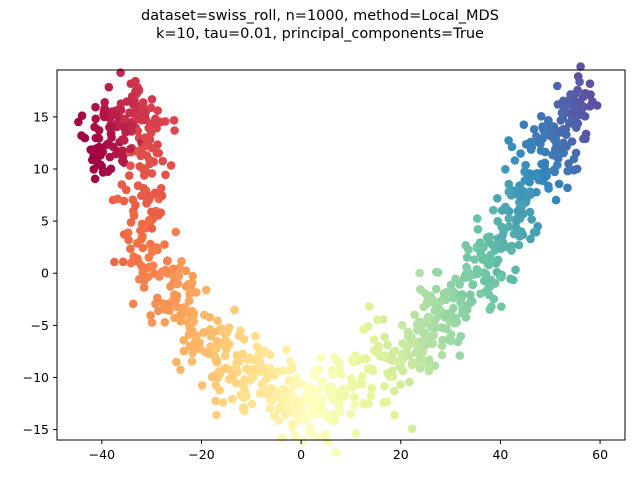  Describe the element at coordinates (36, 377) in the screenshot. I see `y-tick-label: −10` at that location.